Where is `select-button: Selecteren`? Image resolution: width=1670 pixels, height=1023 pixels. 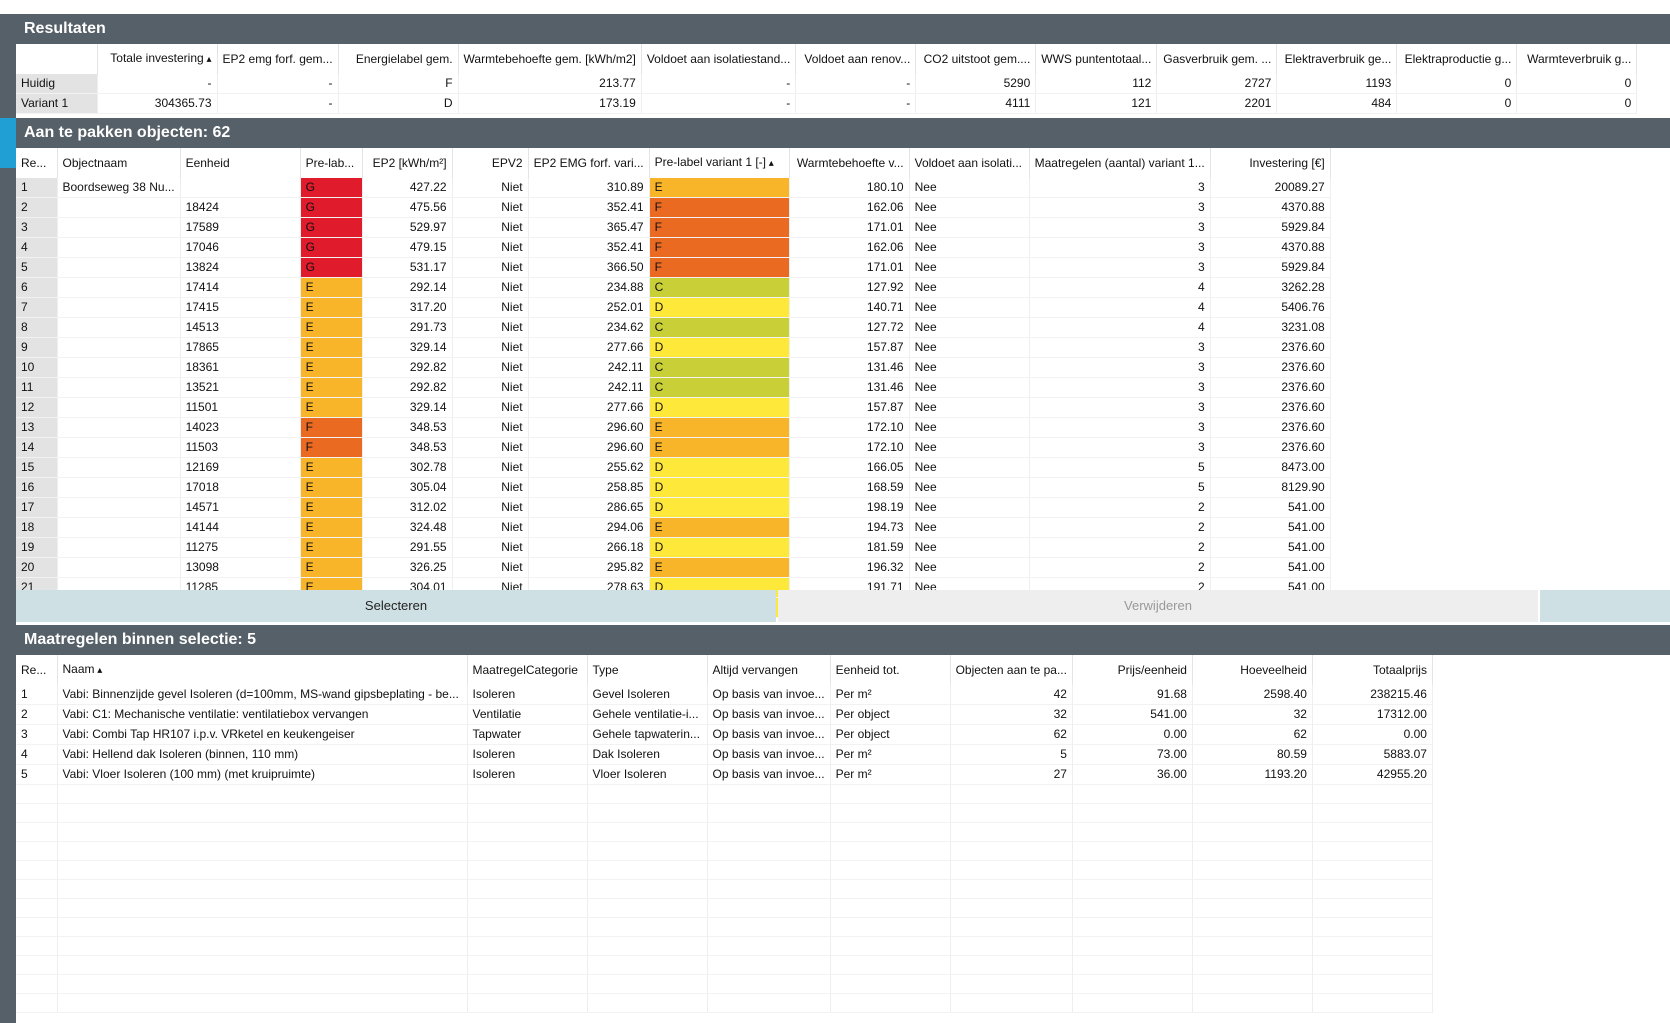 select-button: Selecteren is located at coordinates (396, 606).